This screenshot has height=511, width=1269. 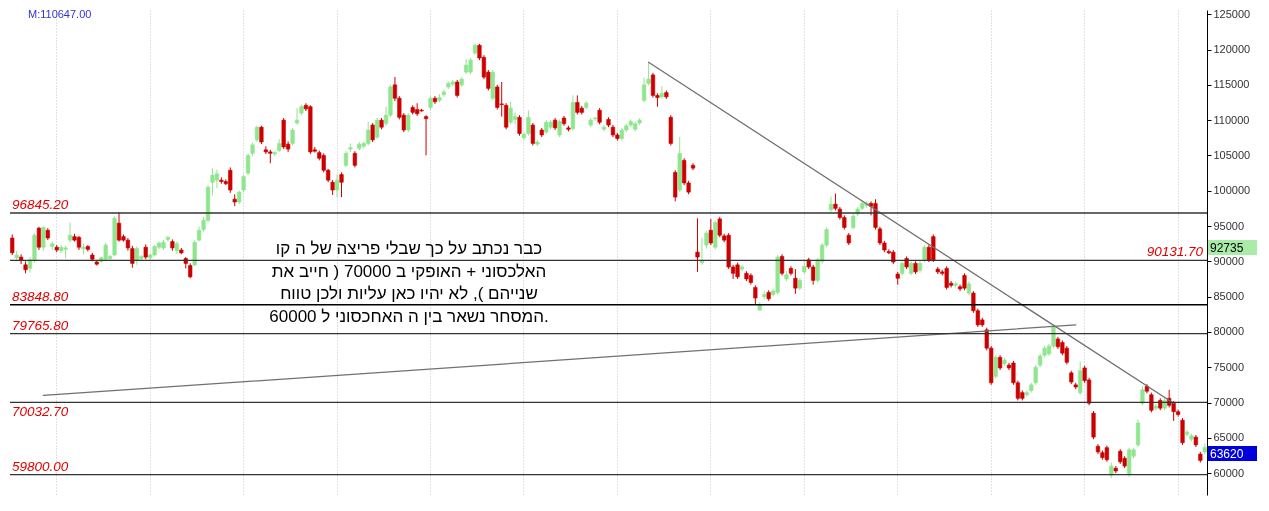 What do you see at coordinates (1231, 84) in the screenshot?
I see `y-tick-label: 115000` at bounding box center [1231, 84].